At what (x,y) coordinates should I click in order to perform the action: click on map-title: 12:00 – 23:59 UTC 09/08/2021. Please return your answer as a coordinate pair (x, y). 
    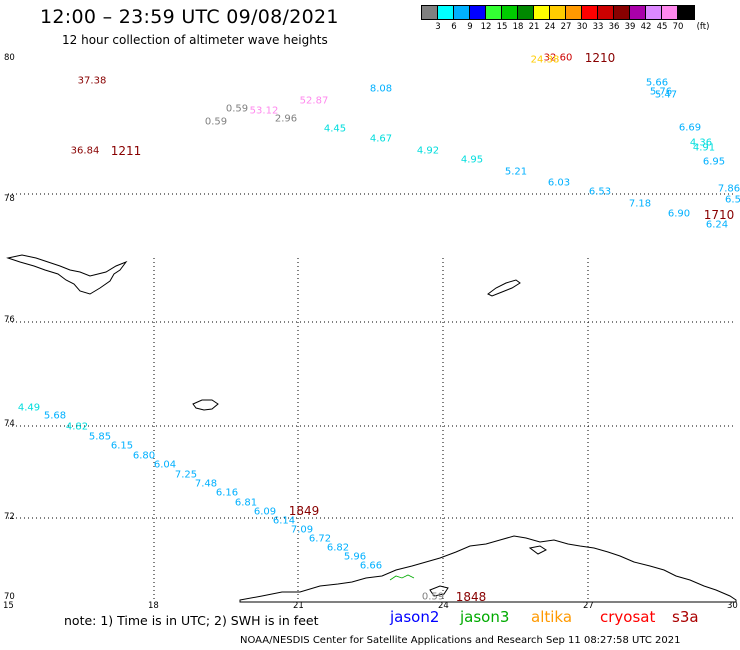
    Looking at the image, I should click on (189, 17).